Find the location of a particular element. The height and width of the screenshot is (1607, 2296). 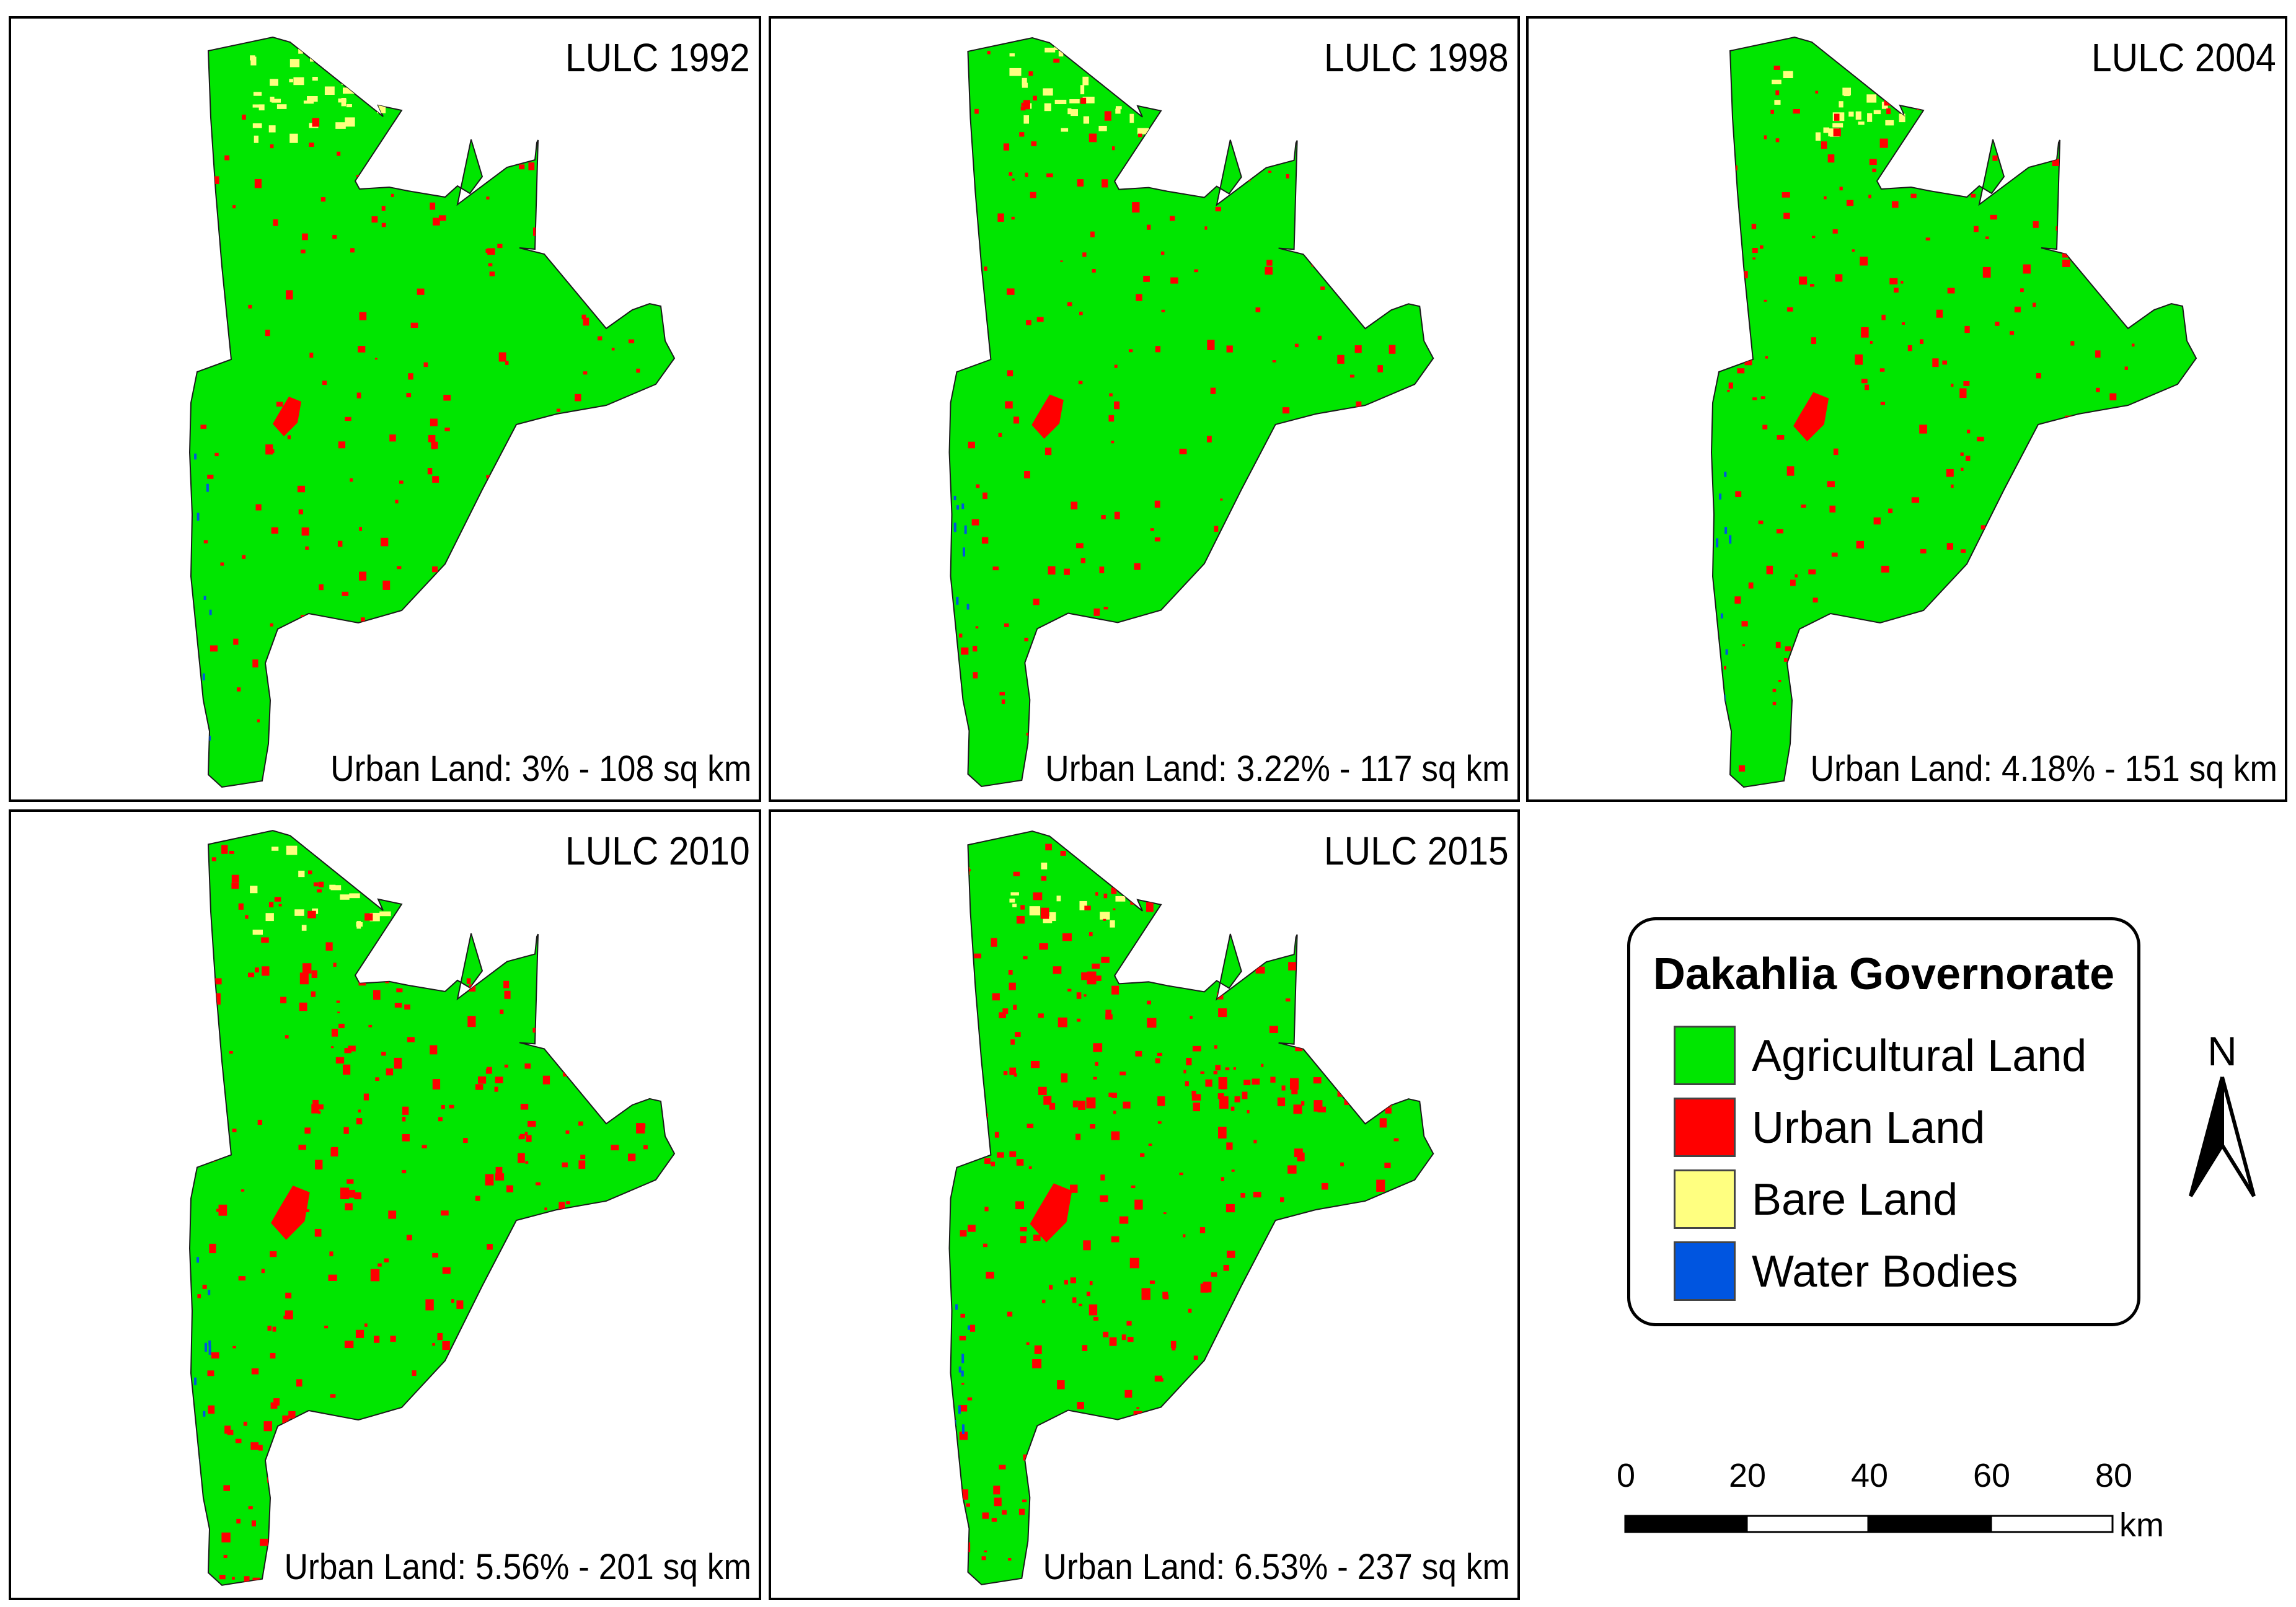

legend-label: Urban Land is located at coordinates (1868, 1128).